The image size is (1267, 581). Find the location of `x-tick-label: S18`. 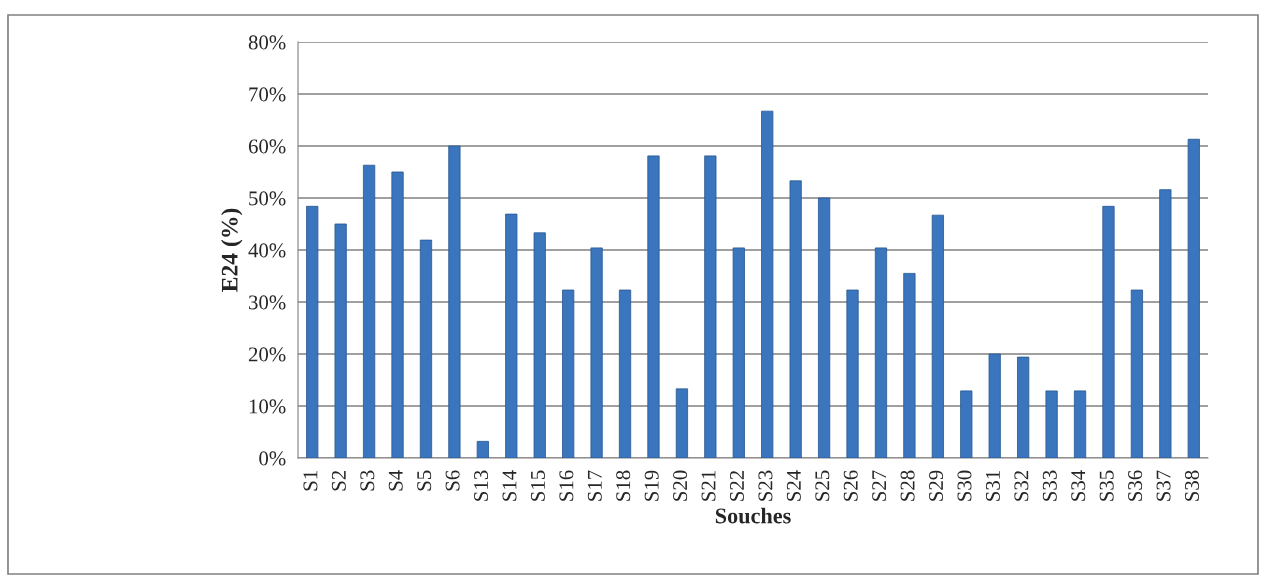

x-tick-label: S18 is located at coordinates (623, 485).